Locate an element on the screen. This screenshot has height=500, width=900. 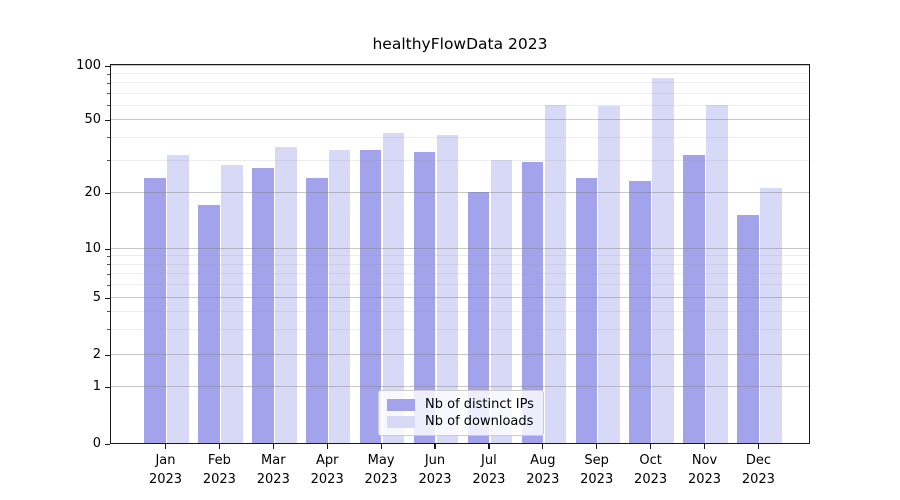
y-tick-label: 5 is located at coordinates (96, 297).